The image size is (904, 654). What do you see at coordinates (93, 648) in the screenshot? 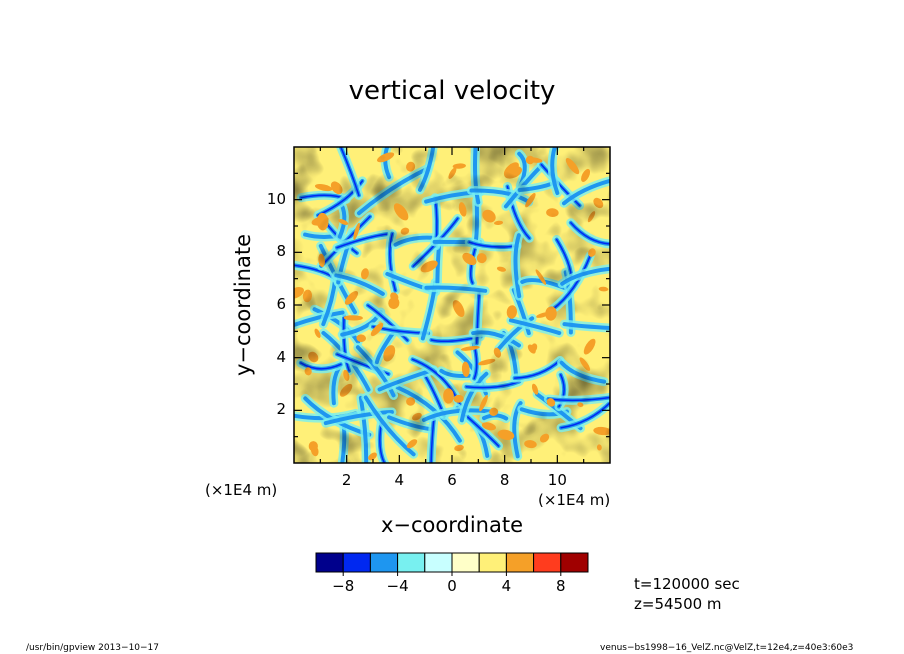
I see `footer-program-info: /usr/bin/gpview 2013−10−17` at bounding box center [93, 648].